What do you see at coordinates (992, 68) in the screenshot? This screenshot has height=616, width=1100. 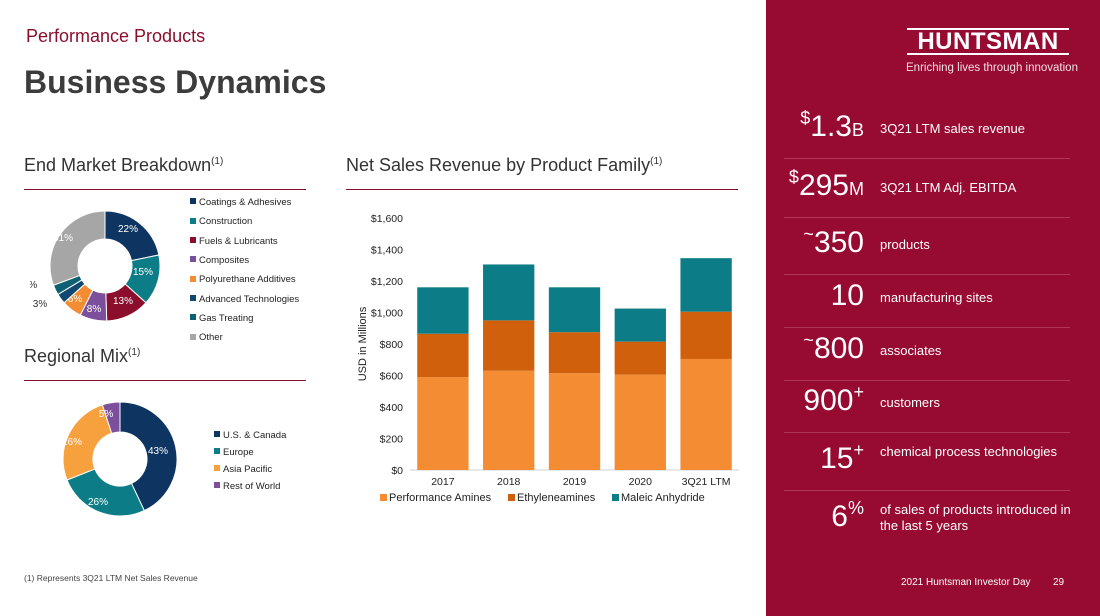 I see `logo-tagline: Enriching lives through innovation` at bounding box center [992, 68].